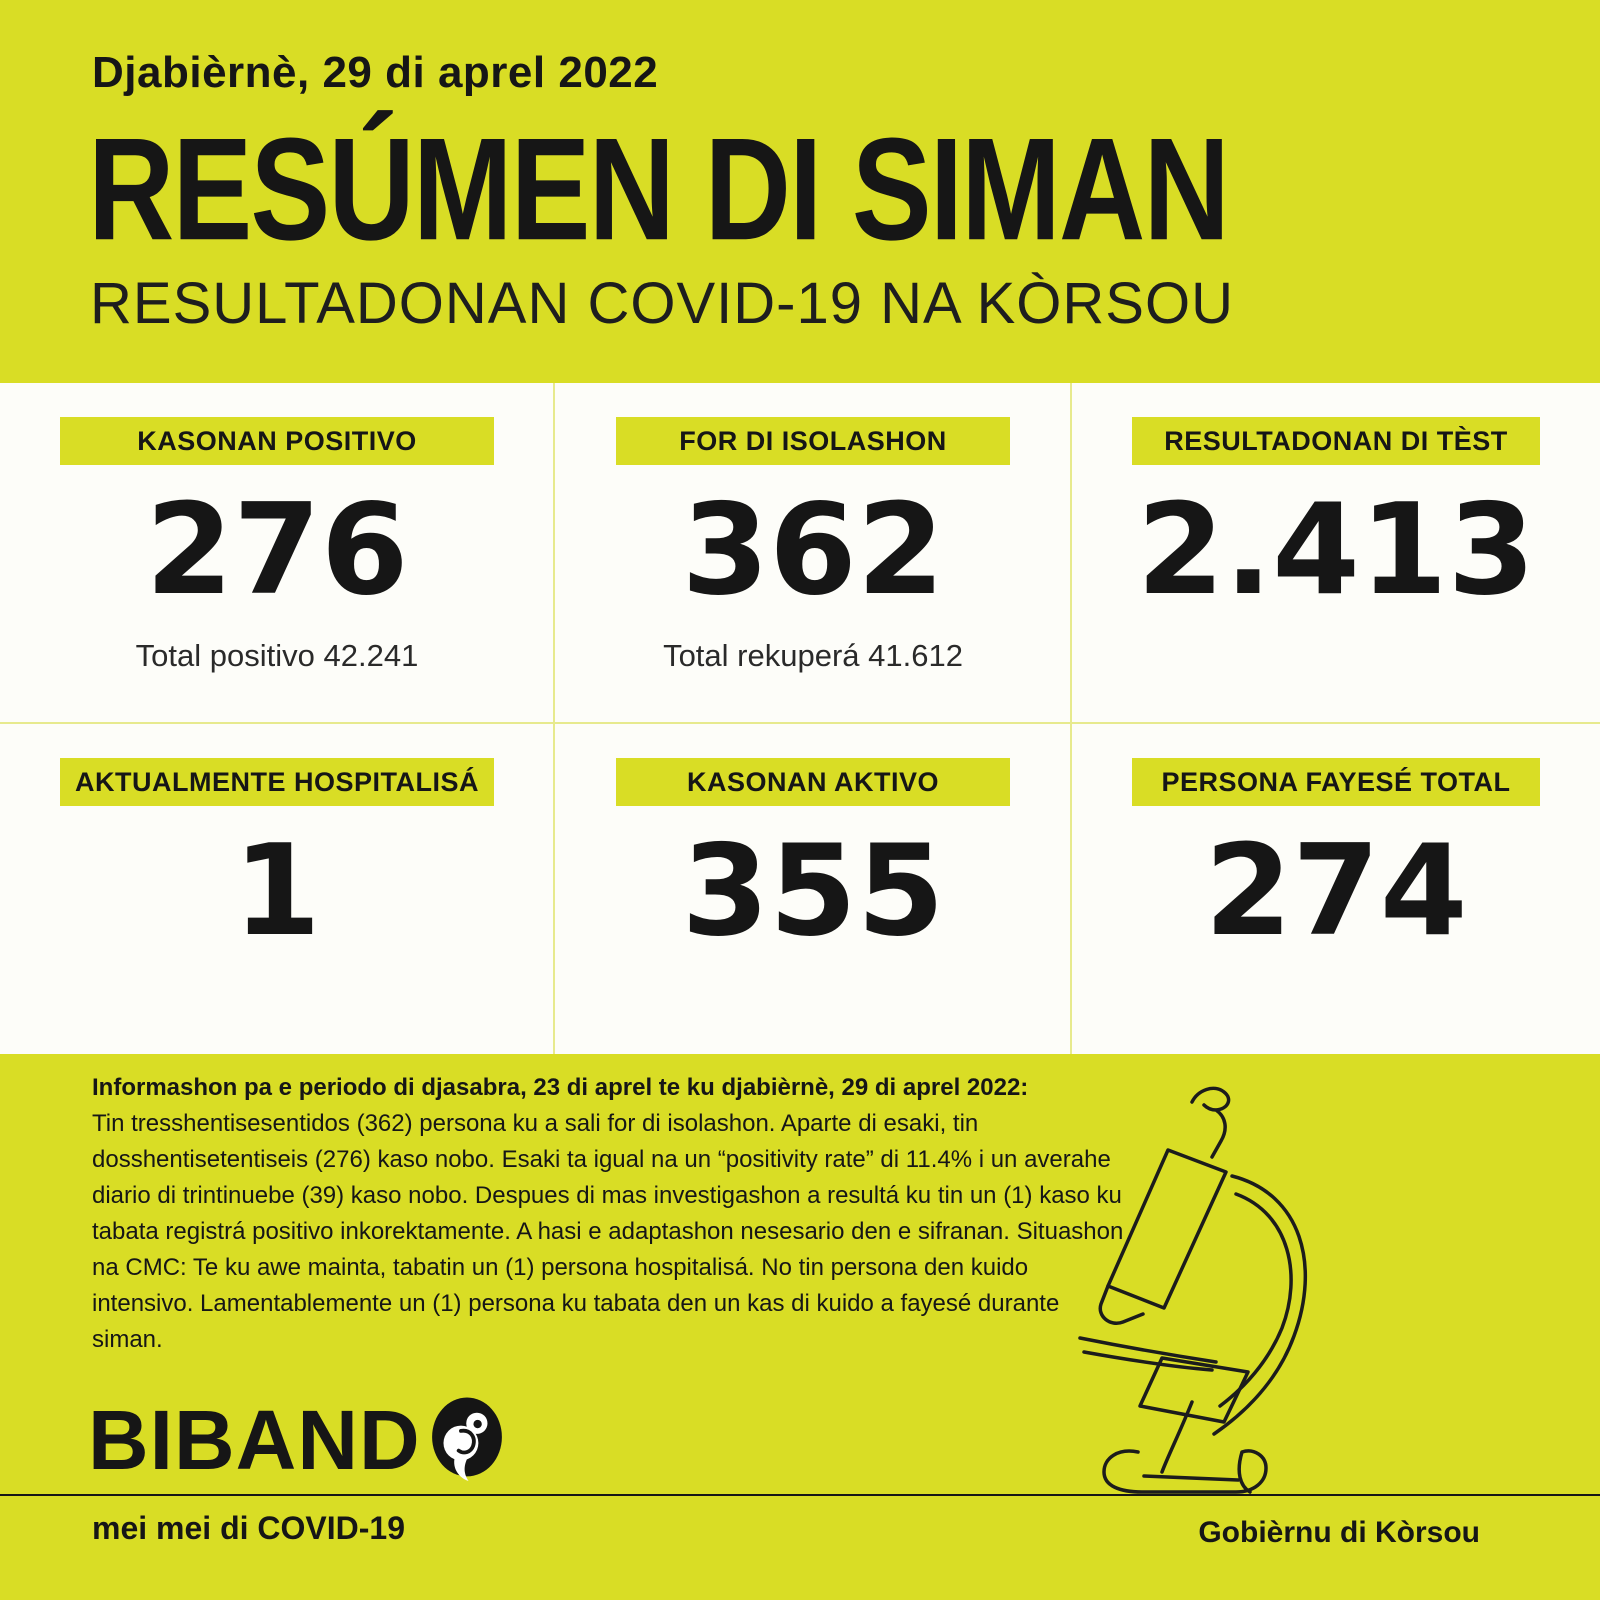 This screenshot has width=1600, height=1600. Describe the element at coordinates (277, 782) in the screenshot. I see `stat-label: AKTUALMENTE HOSPITALISÁ` at that location.